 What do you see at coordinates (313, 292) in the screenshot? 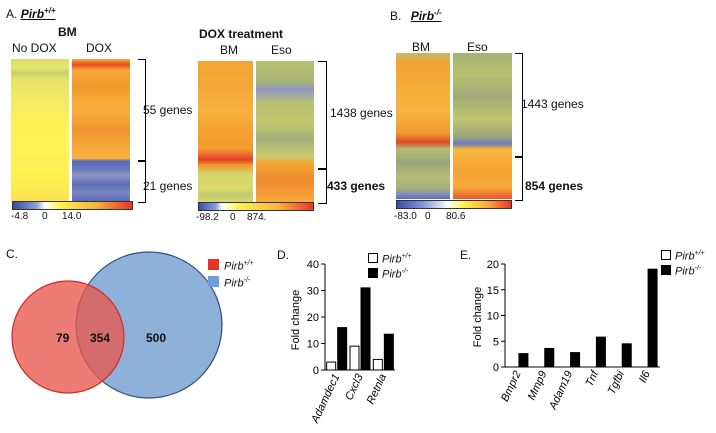
I see `chart-d-ytick-label-3: 30` at bounding box center [313, 292].